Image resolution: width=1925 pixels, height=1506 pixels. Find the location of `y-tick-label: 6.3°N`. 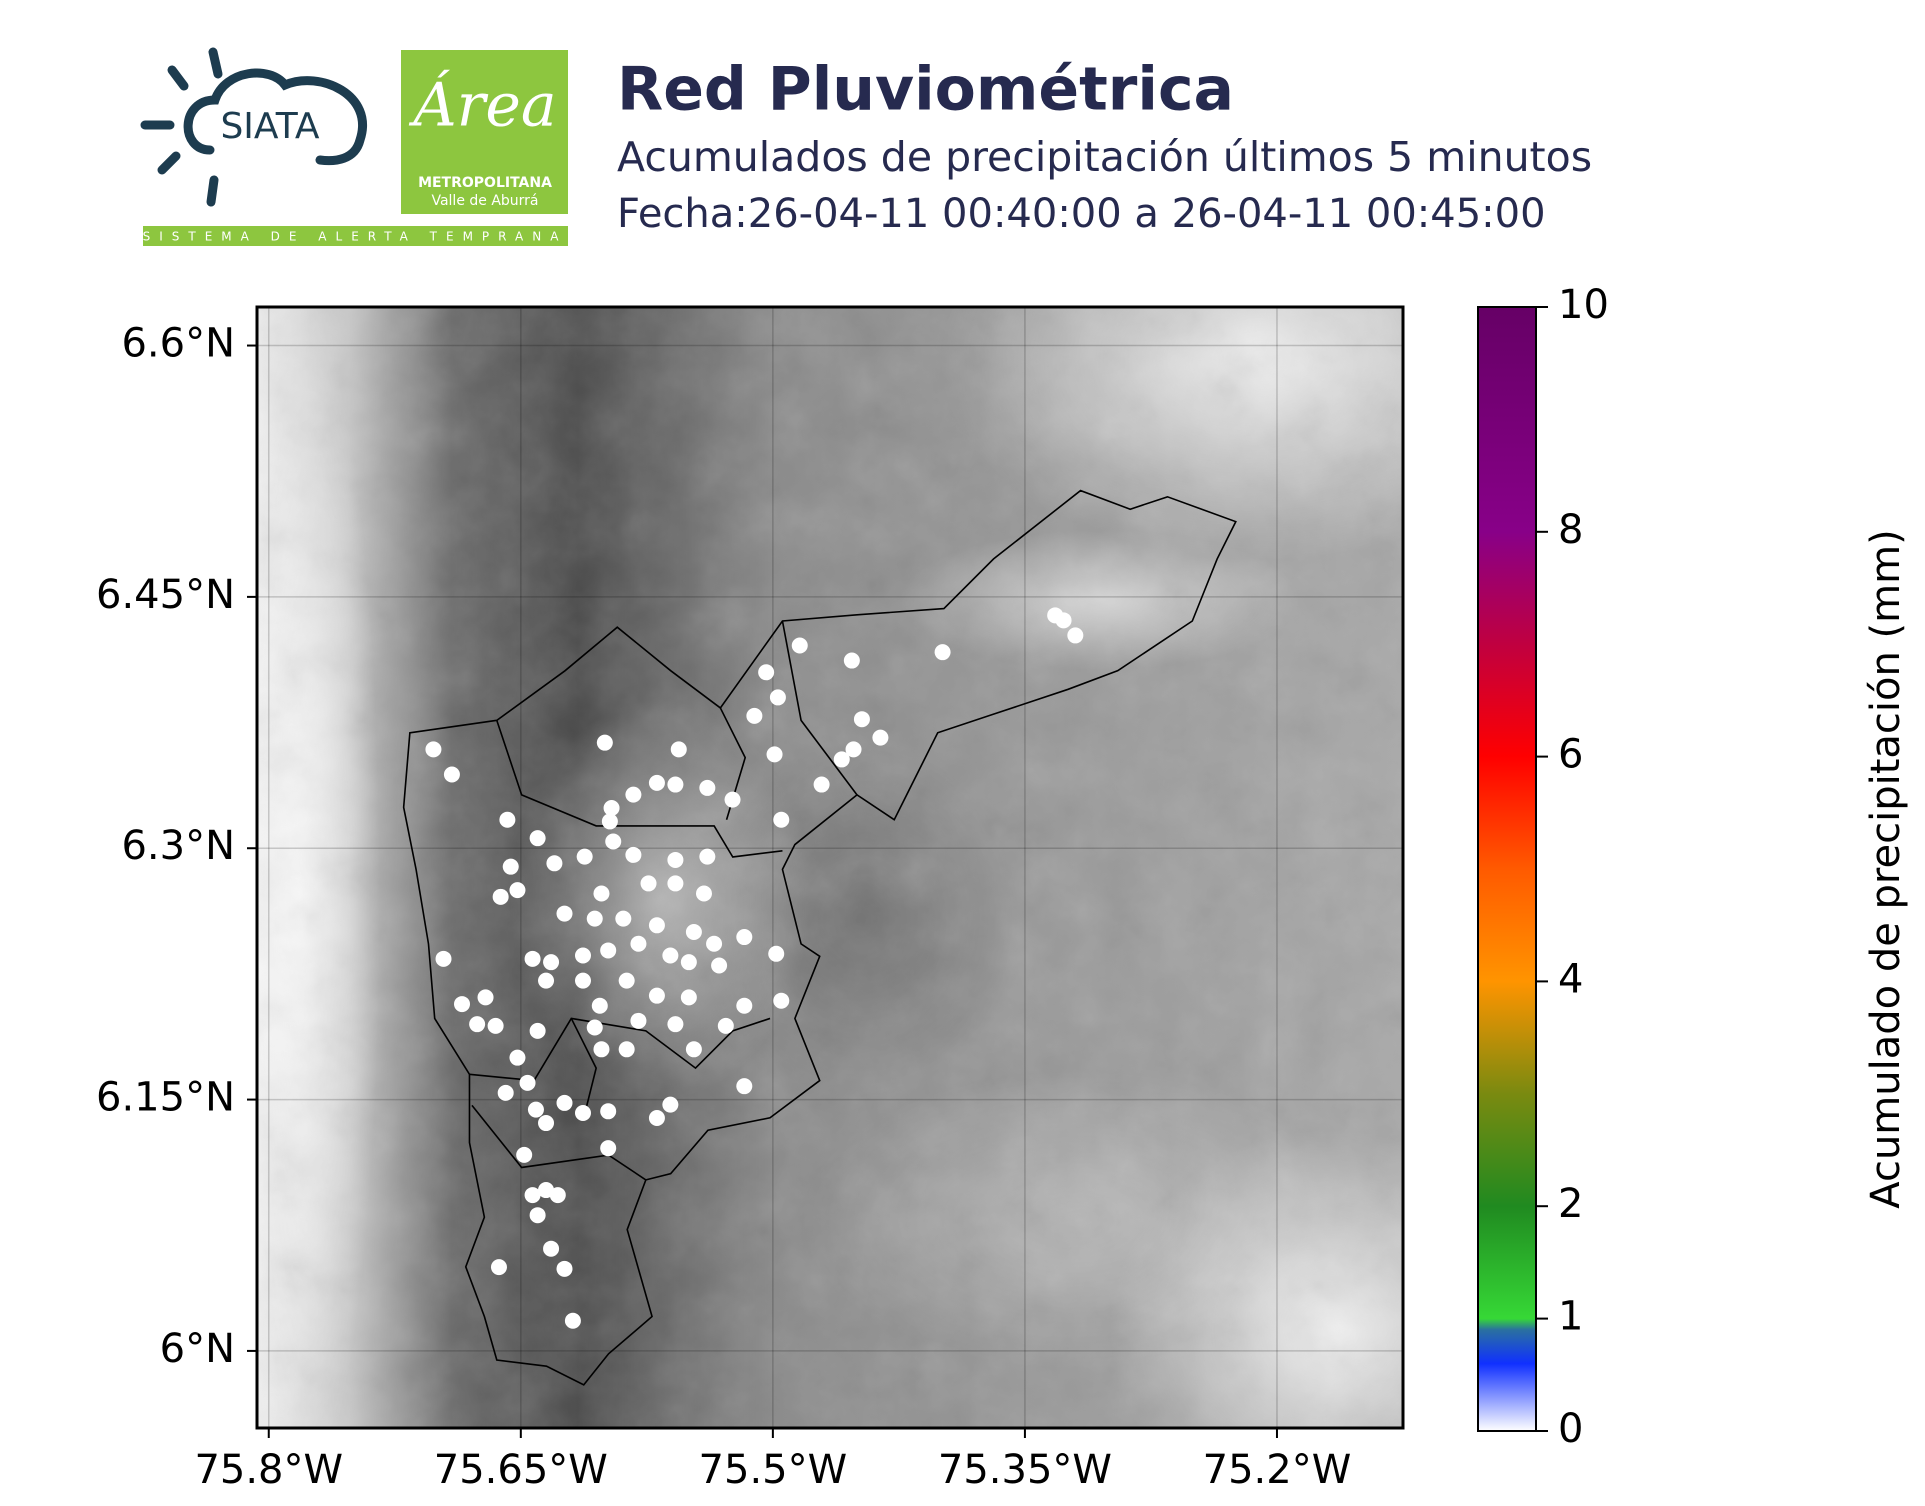

y-tick-label: 6.3°N is located at coordinates (178, 846).